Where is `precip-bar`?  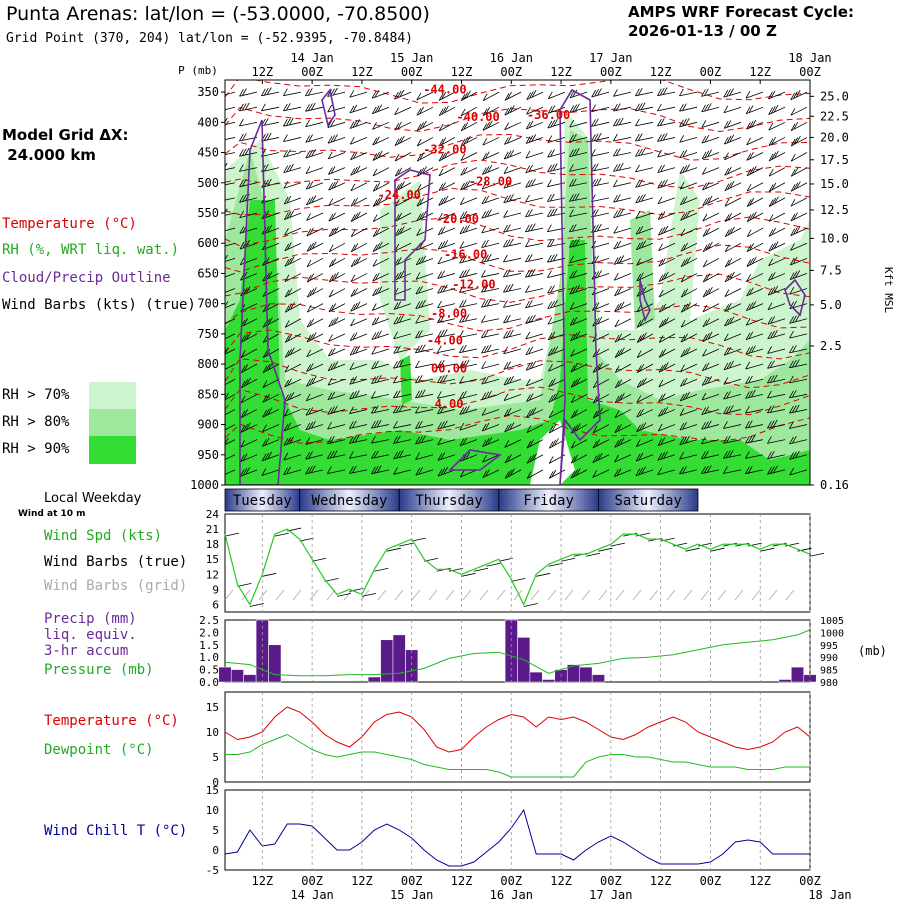 precip-bar is located at coordinates (536, 677).